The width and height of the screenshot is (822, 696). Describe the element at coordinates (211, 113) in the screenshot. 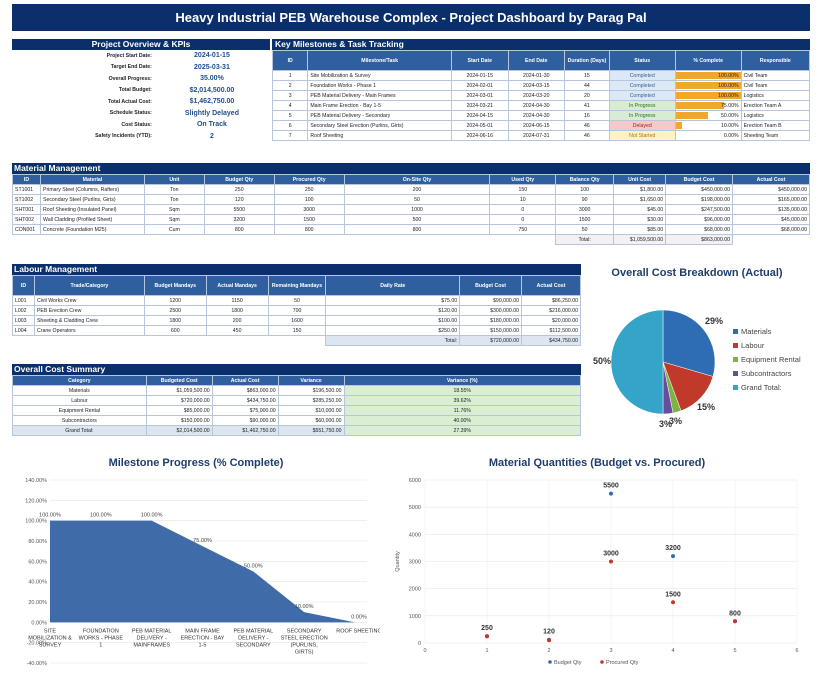

I see `kpi-value: Slightly Delayed` at that location.